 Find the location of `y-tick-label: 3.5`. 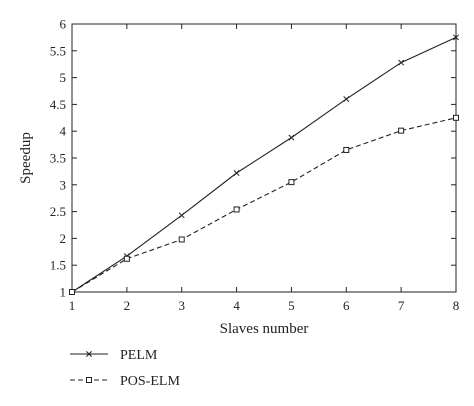

y-tick-label: 3.5 is located at coordinates (58, 158).